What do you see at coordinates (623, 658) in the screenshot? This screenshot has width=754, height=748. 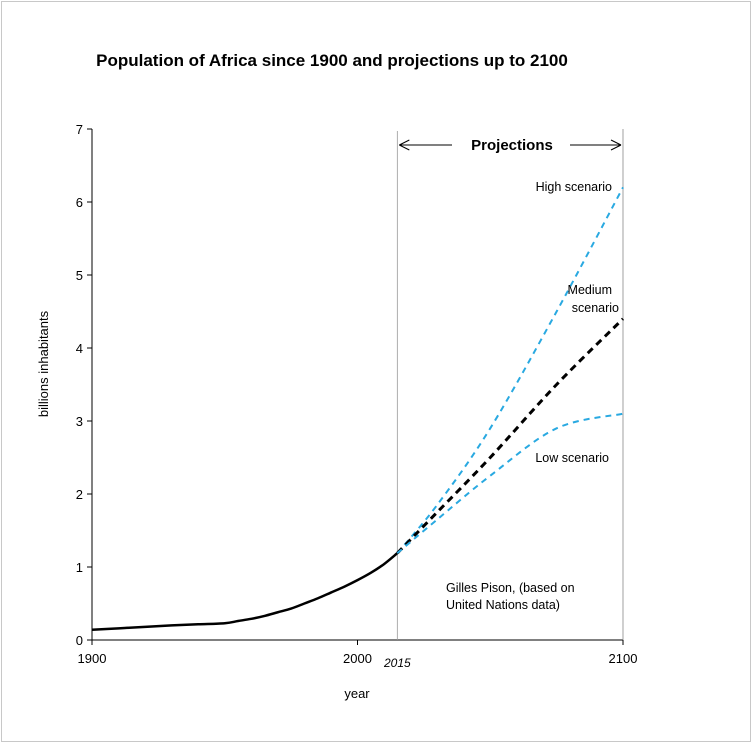 I see `x-tick-label: 2100` at bounding box center [623, 658].